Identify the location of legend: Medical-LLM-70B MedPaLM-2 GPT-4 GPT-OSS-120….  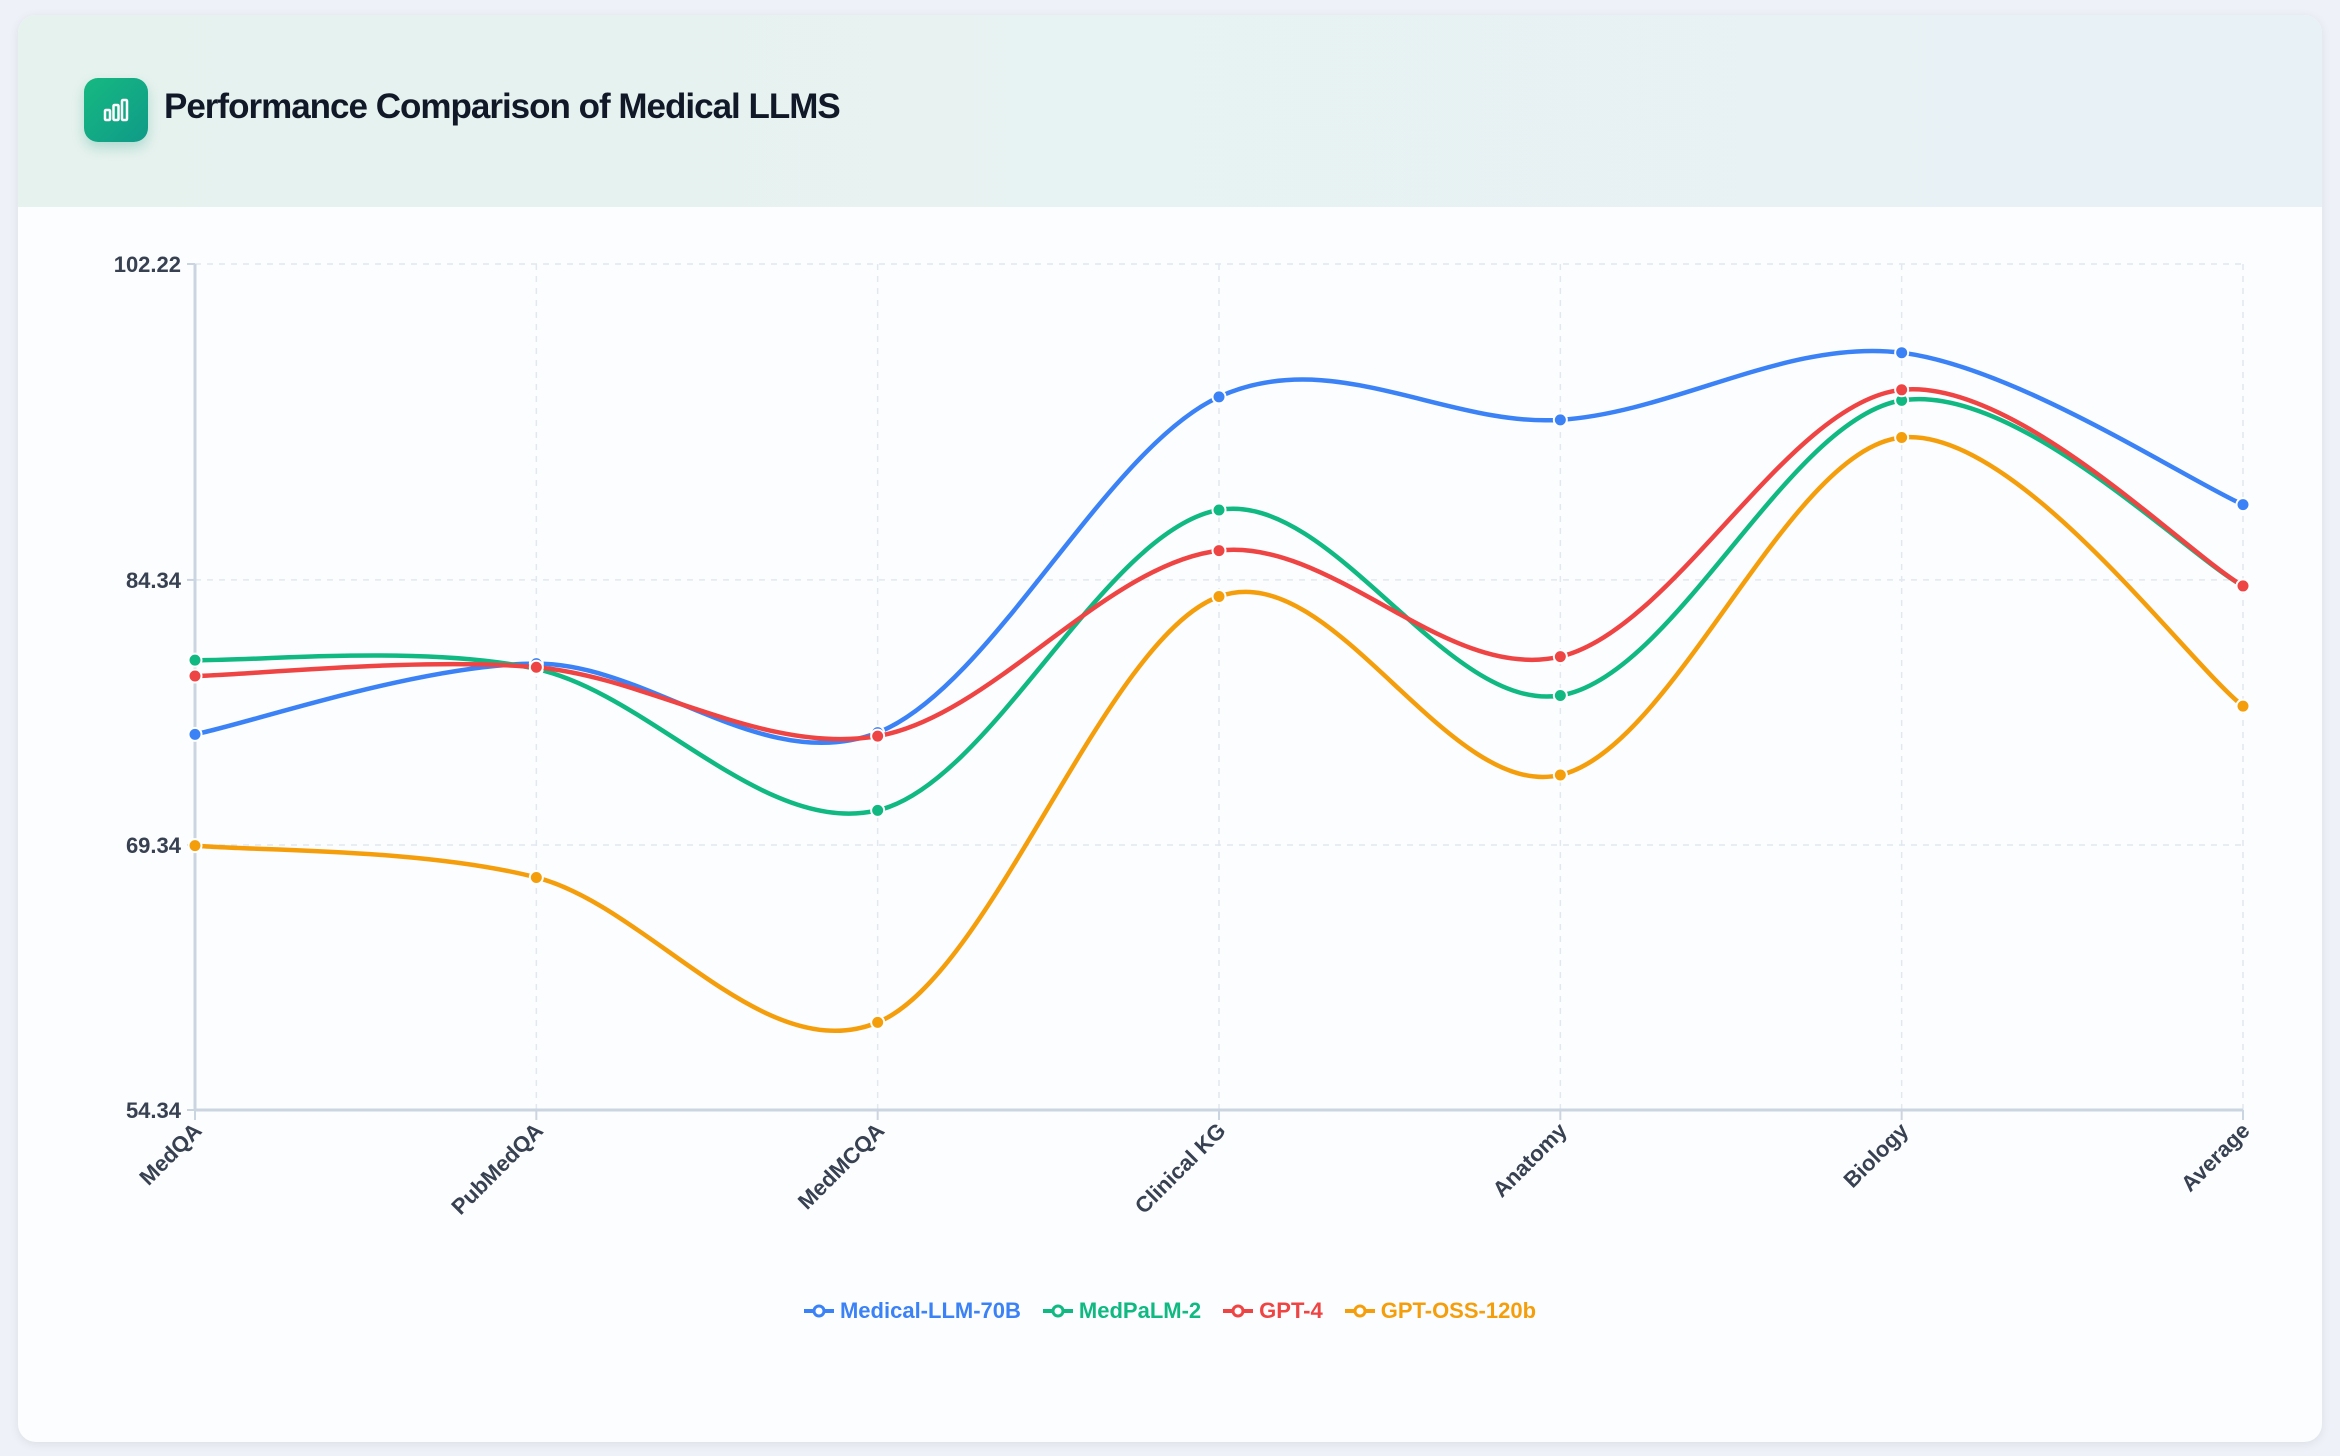
(1170, 1311).